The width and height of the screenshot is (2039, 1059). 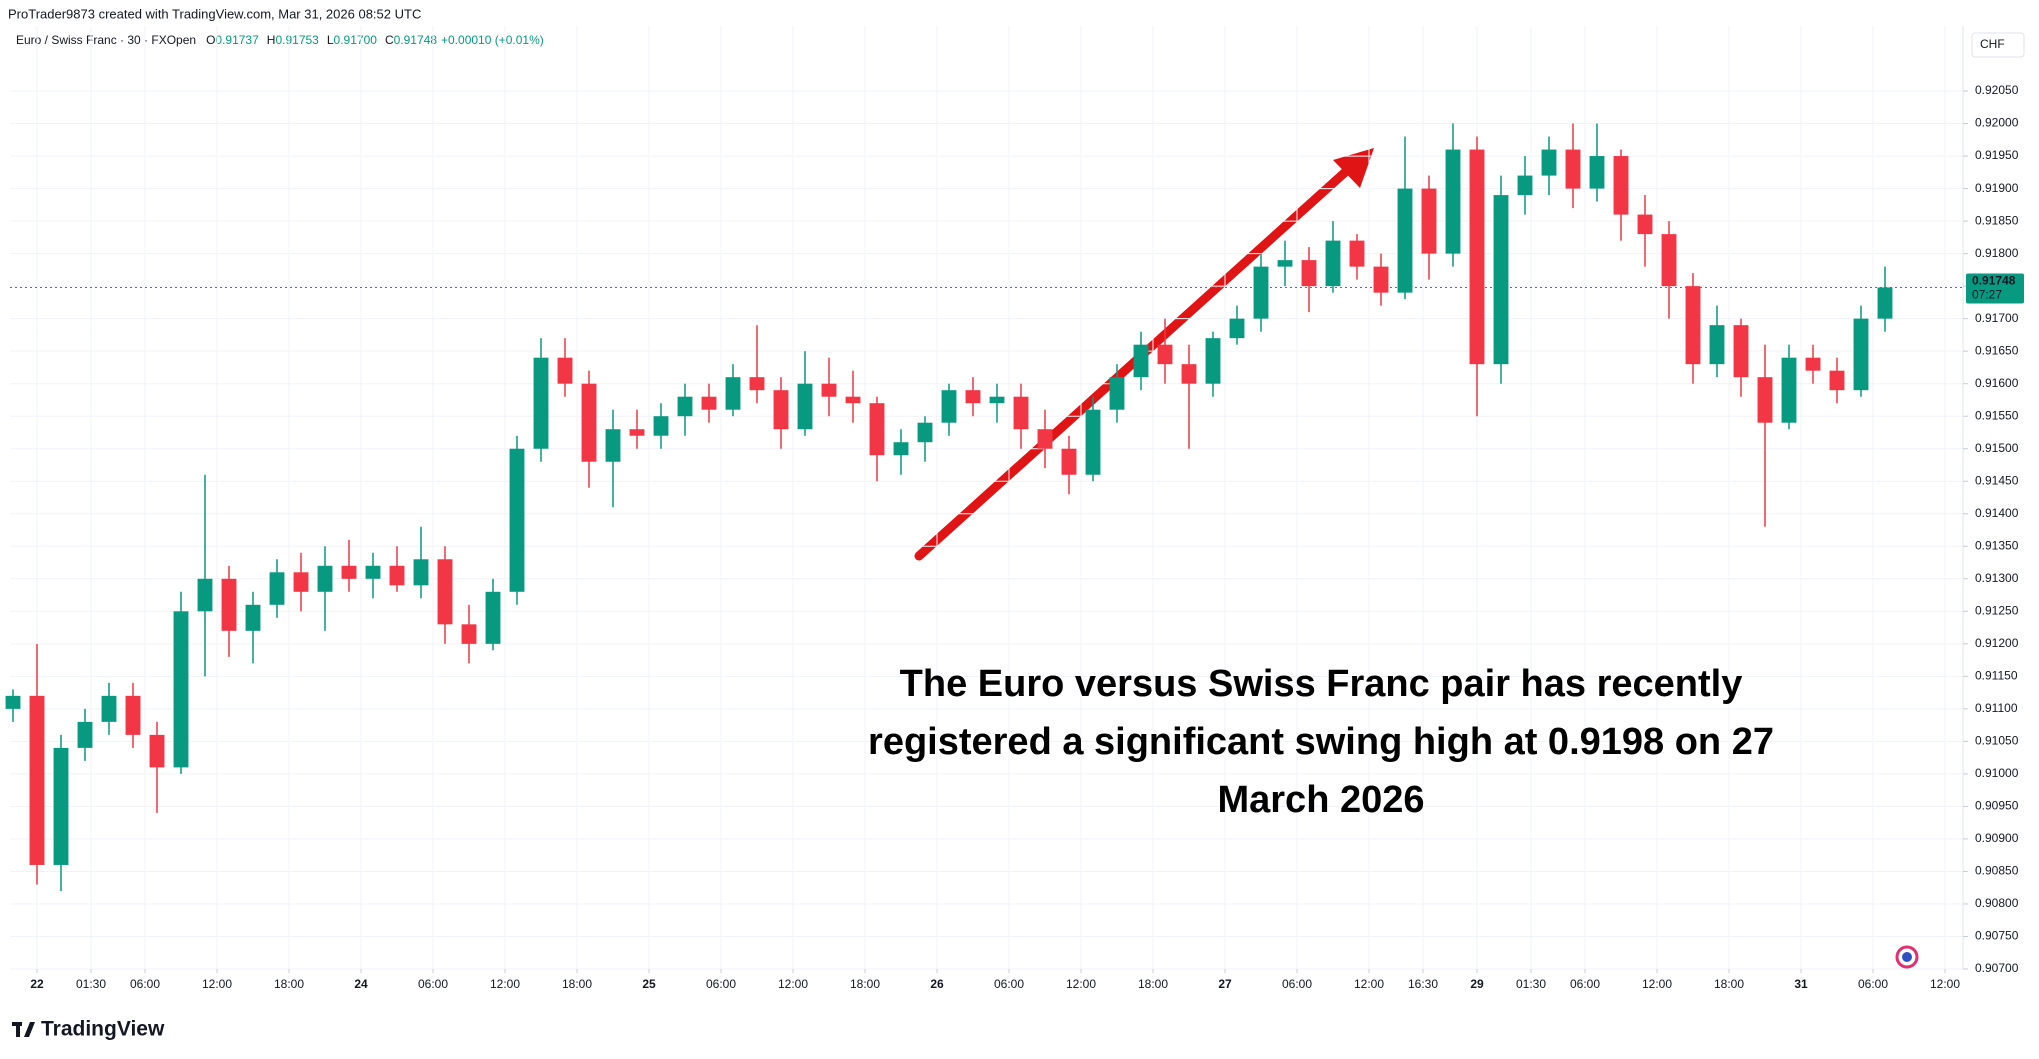 What do you see at coordinates (361, 984) in the screenshot?
I see `x-tick-label: 24` at bounding box center [361, 984].